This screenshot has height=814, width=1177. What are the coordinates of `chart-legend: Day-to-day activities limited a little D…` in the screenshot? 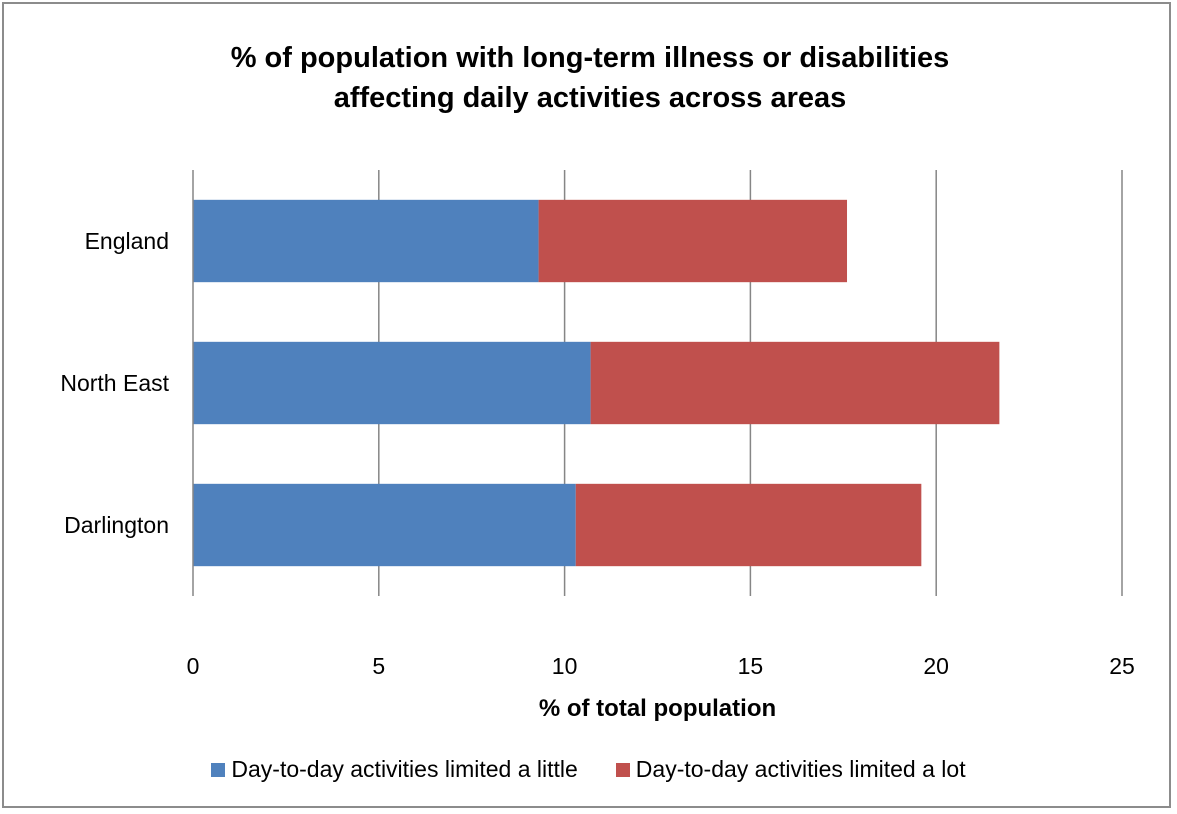 It's located at (588, 769).